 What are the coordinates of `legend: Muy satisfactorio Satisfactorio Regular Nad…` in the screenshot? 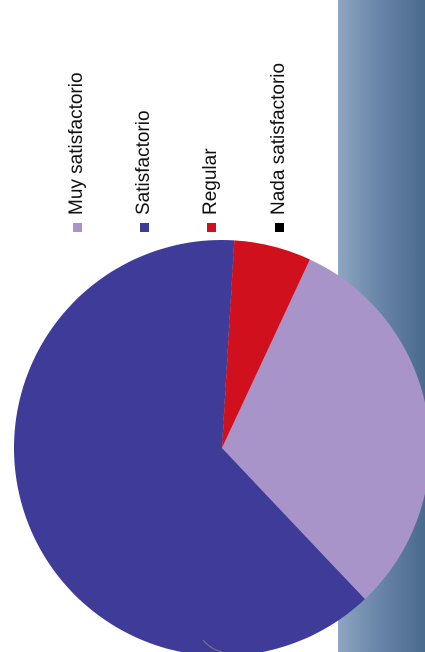 It's located at (177, 147).